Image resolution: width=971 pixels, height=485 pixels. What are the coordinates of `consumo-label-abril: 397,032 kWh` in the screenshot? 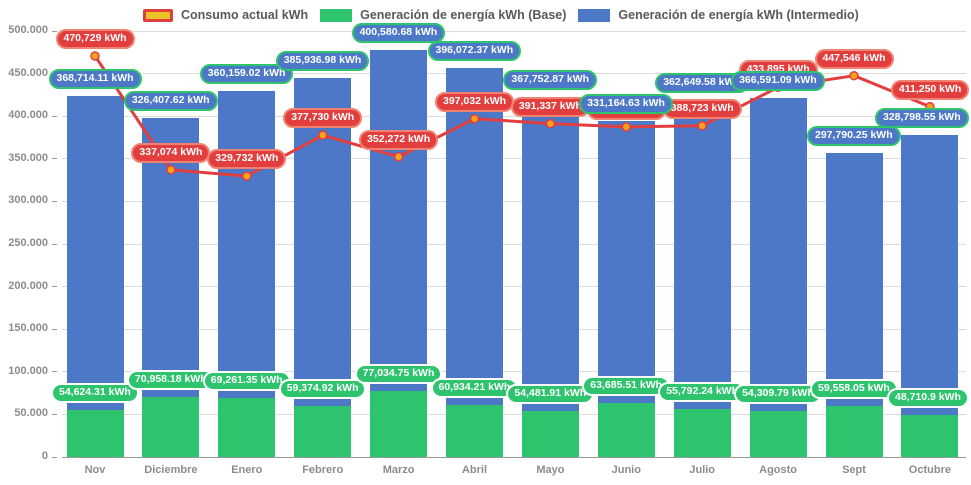 It's located at (475, 101).